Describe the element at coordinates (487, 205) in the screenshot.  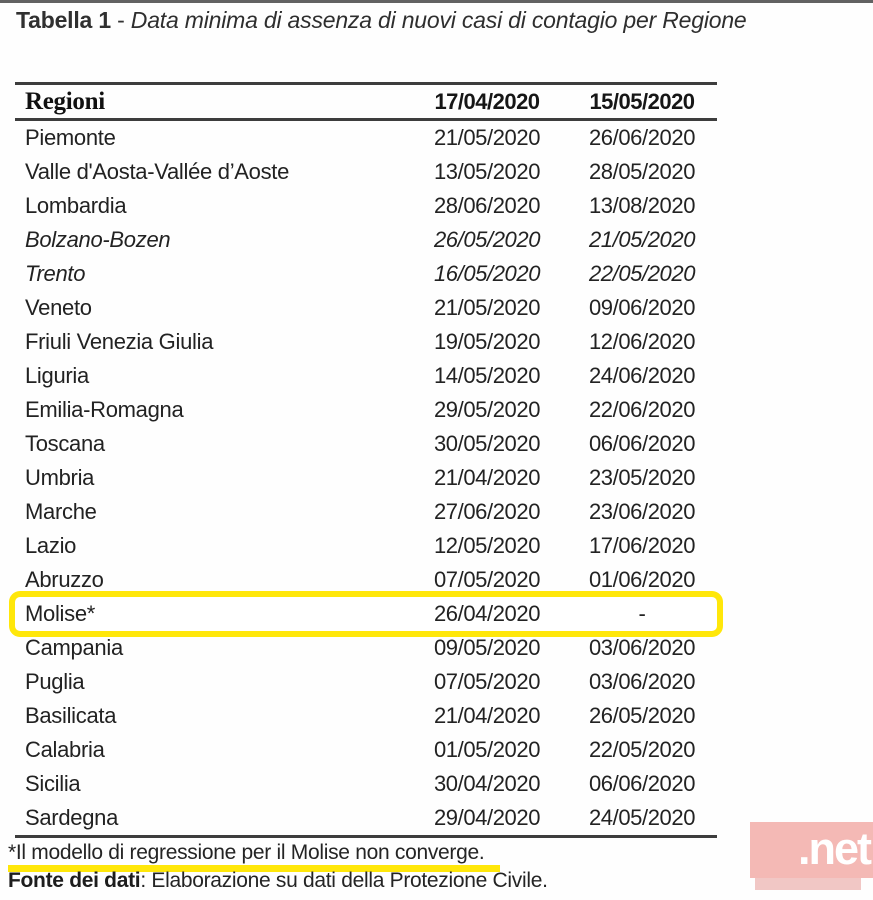
I see `date1-cell: 28/06/2020` at that location.